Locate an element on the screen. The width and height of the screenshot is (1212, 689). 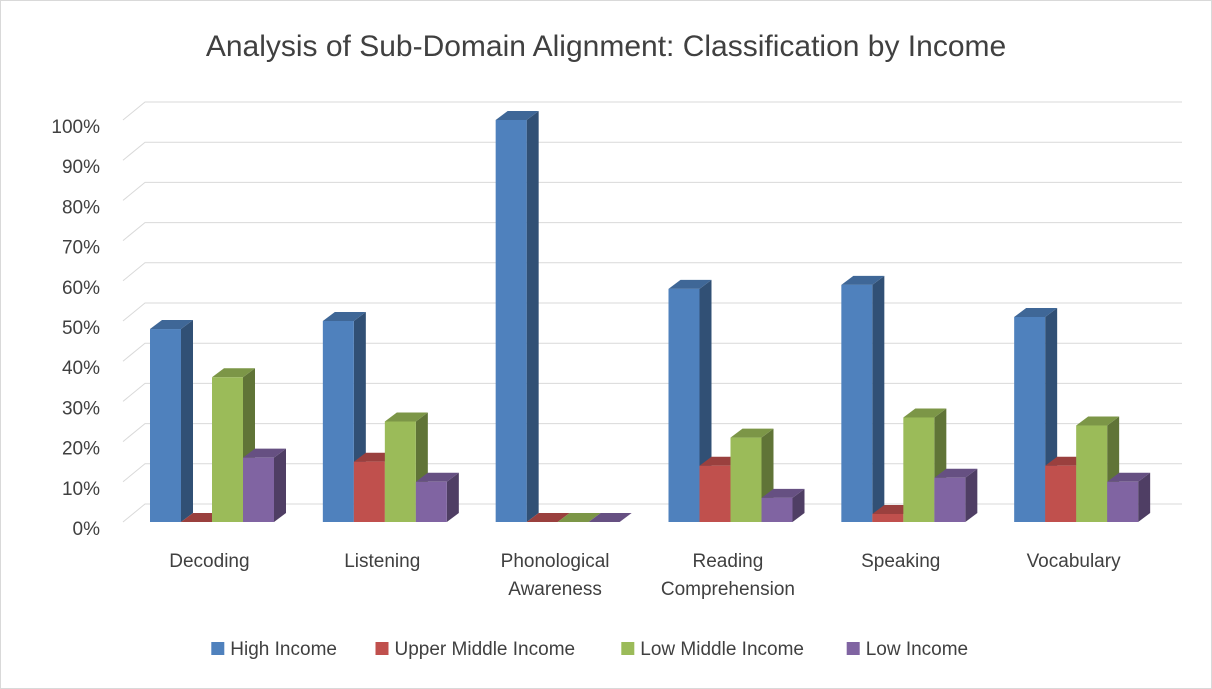
y-tick-label: 60% is located at coordinates (81, 288).